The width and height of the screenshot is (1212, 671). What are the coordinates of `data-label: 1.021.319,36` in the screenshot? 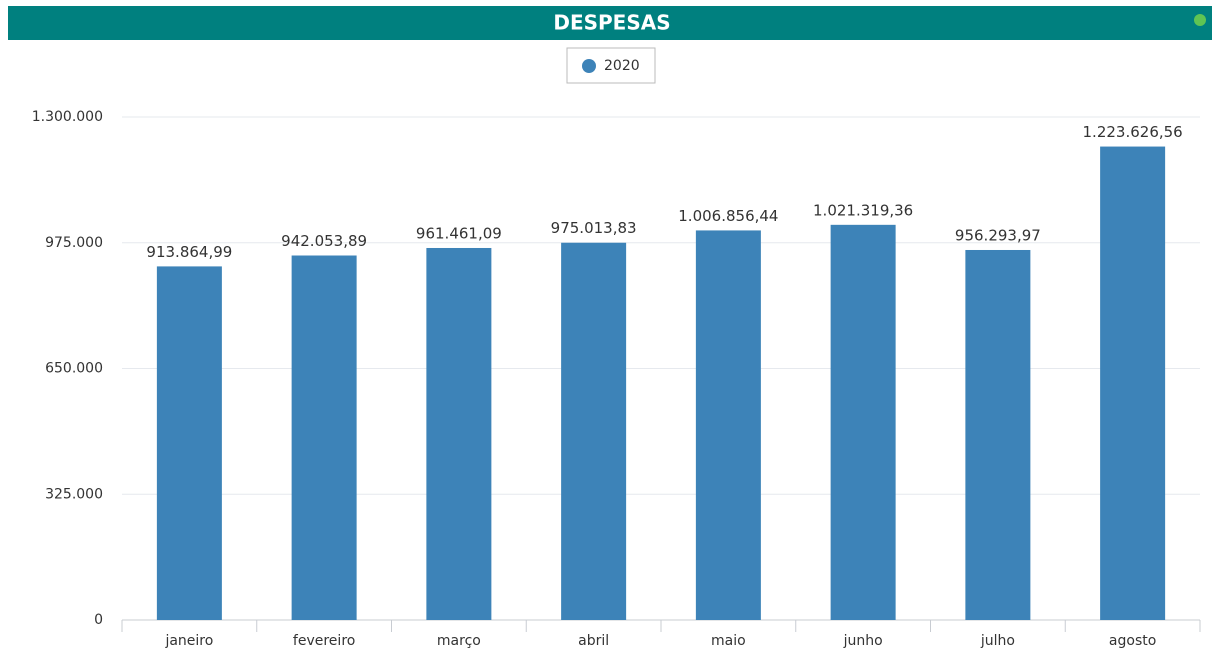 It's located at (863, 210).